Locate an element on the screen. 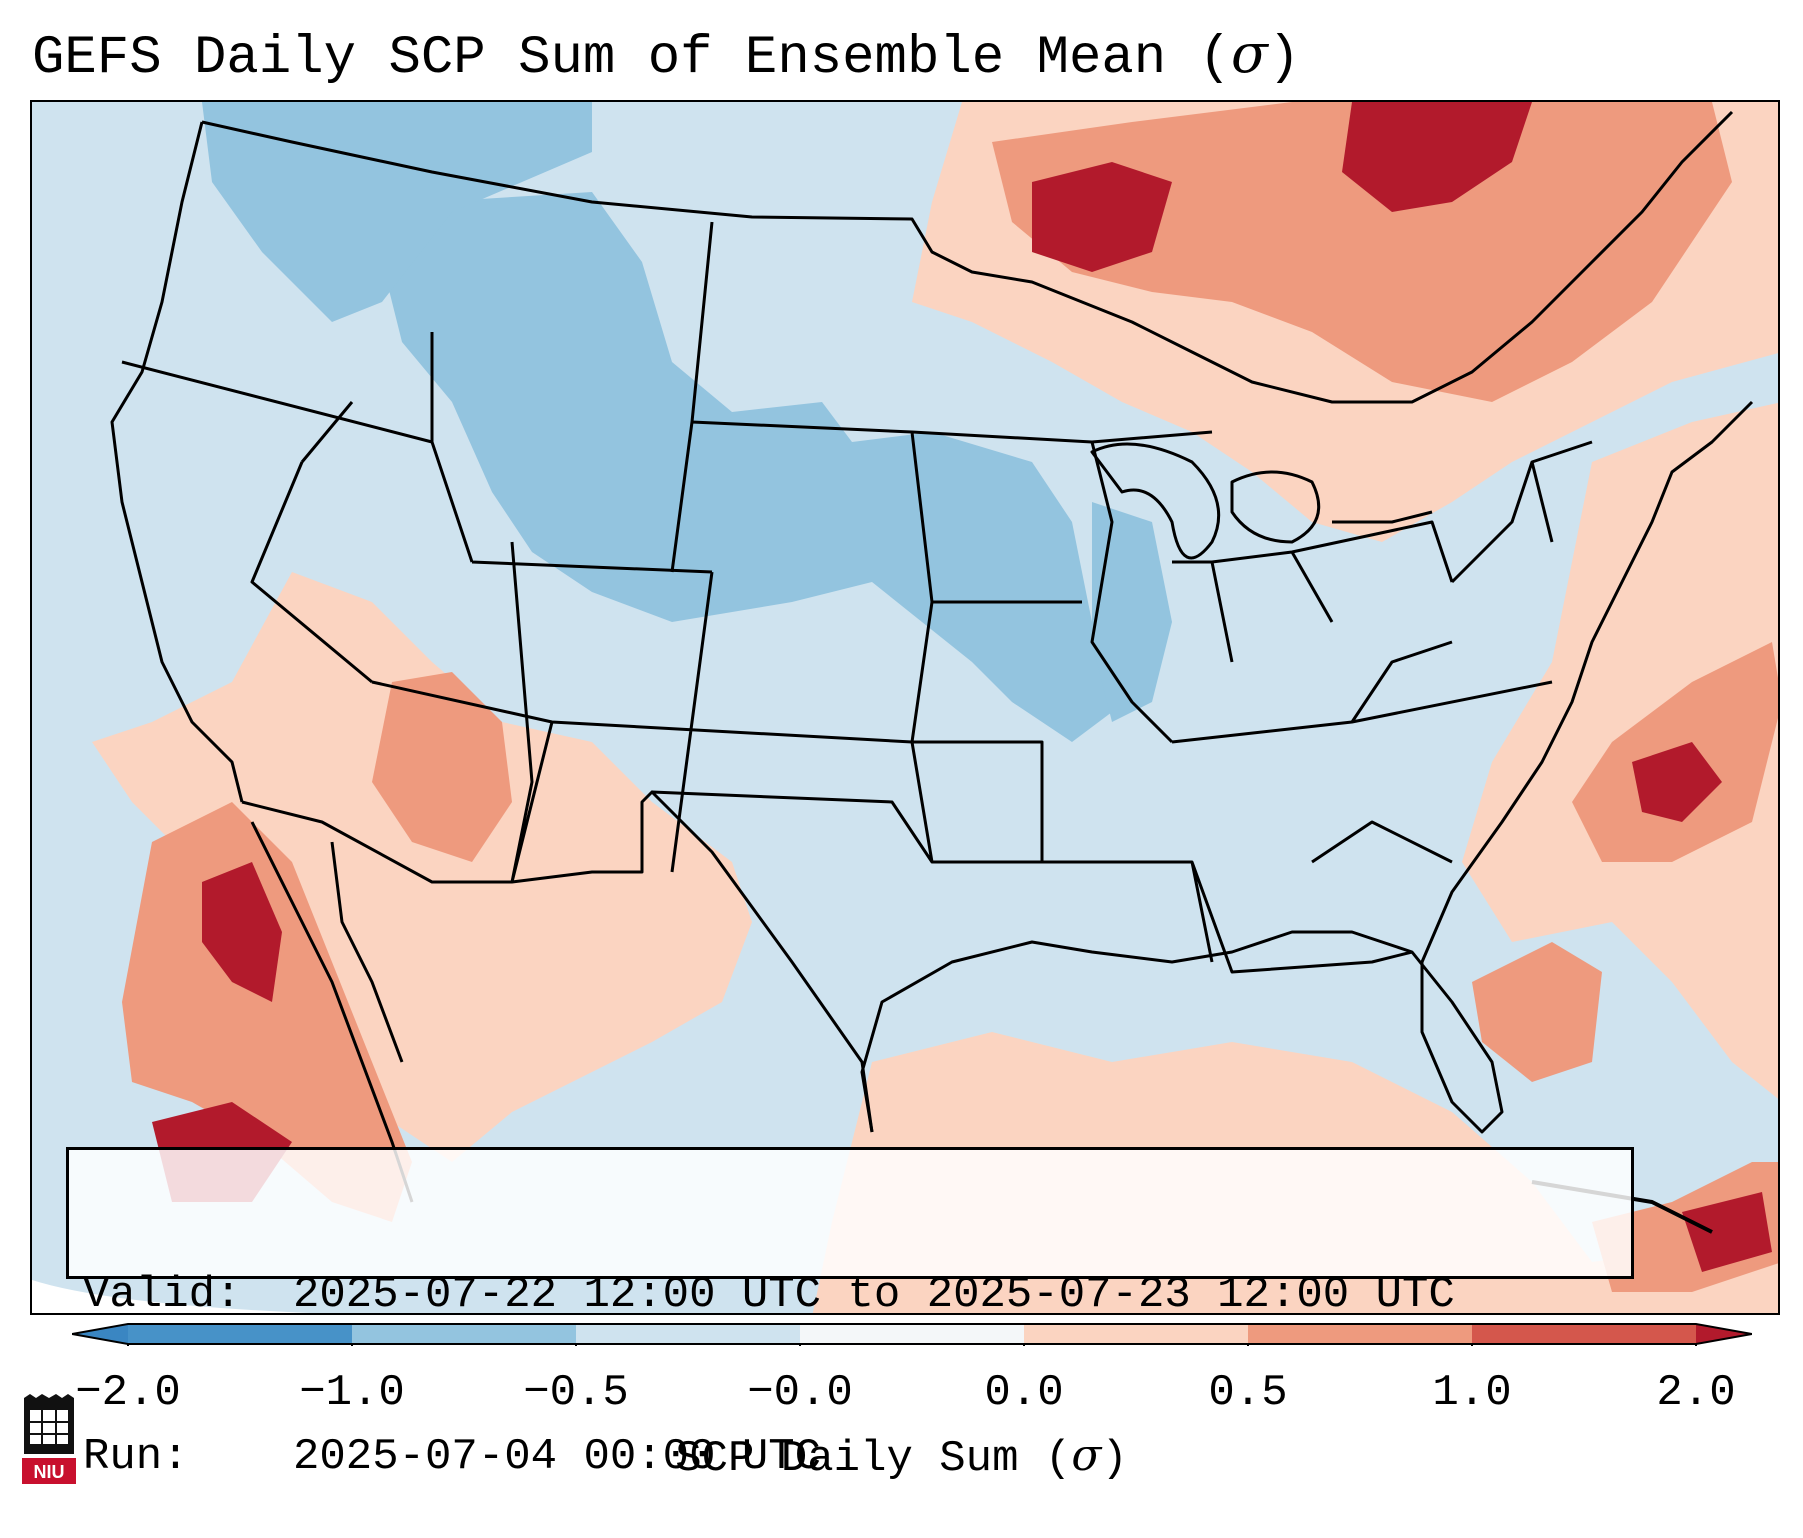 The width and height of the screenshot is (1803, 1538). colorbar-tick-label: 0.0 is located at coordinates (1024, 1393).